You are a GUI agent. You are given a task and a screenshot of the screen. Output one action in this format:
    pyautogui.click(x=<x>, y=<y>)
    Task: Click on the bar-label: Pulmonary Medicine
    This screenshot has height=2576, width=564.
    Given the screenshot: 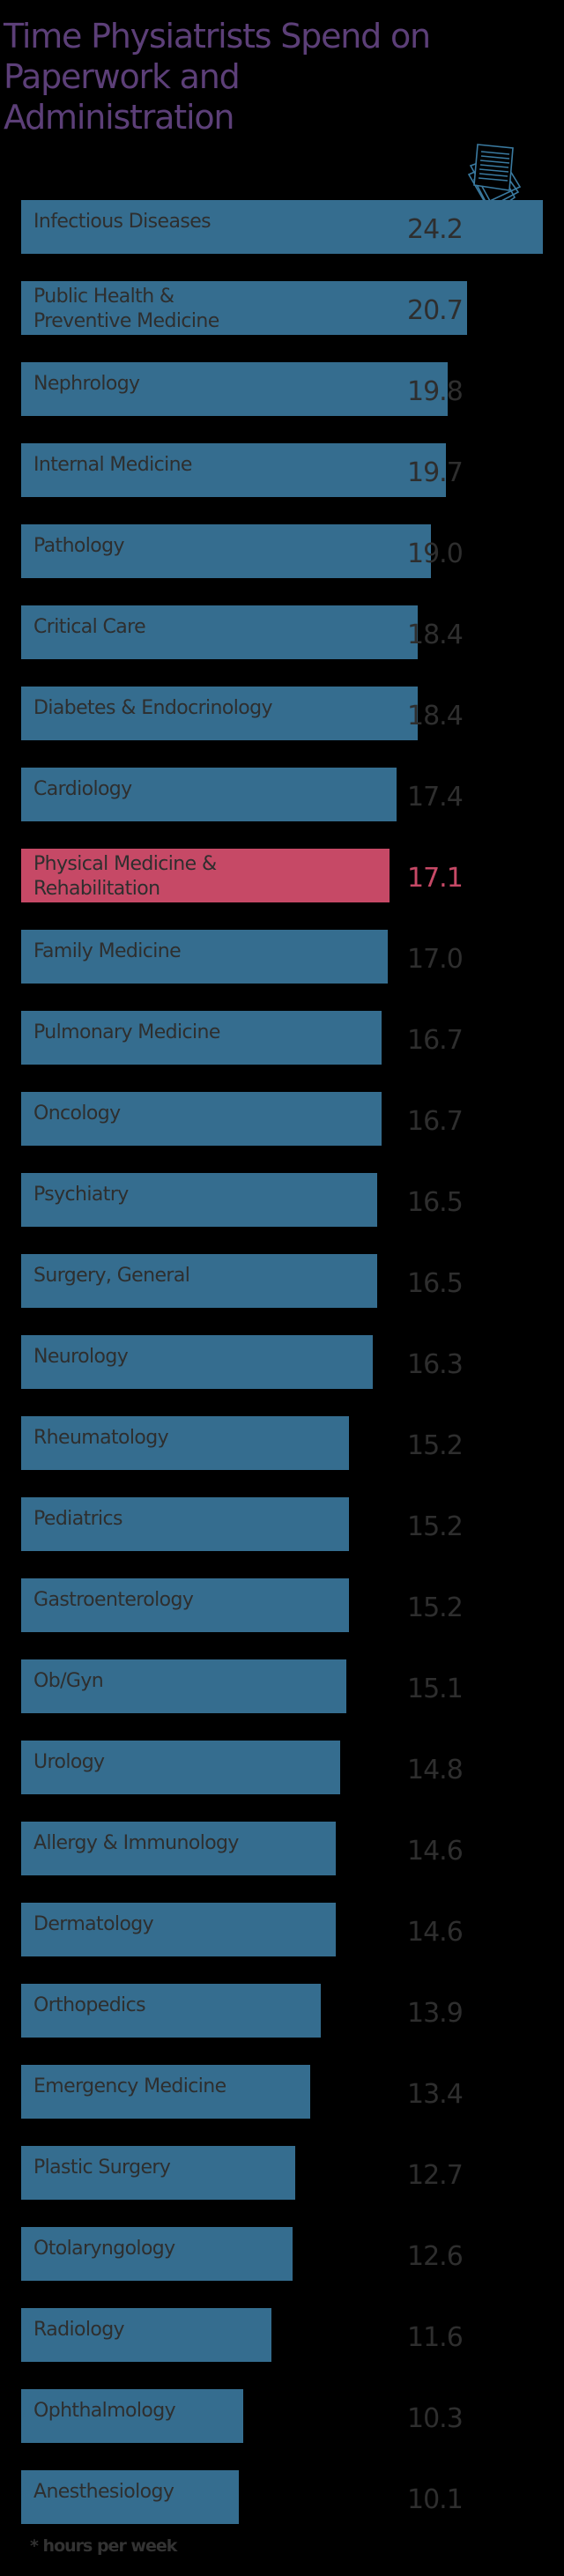 What is the action you would take?
    pyautogui.click(x=126, y=1032)
    